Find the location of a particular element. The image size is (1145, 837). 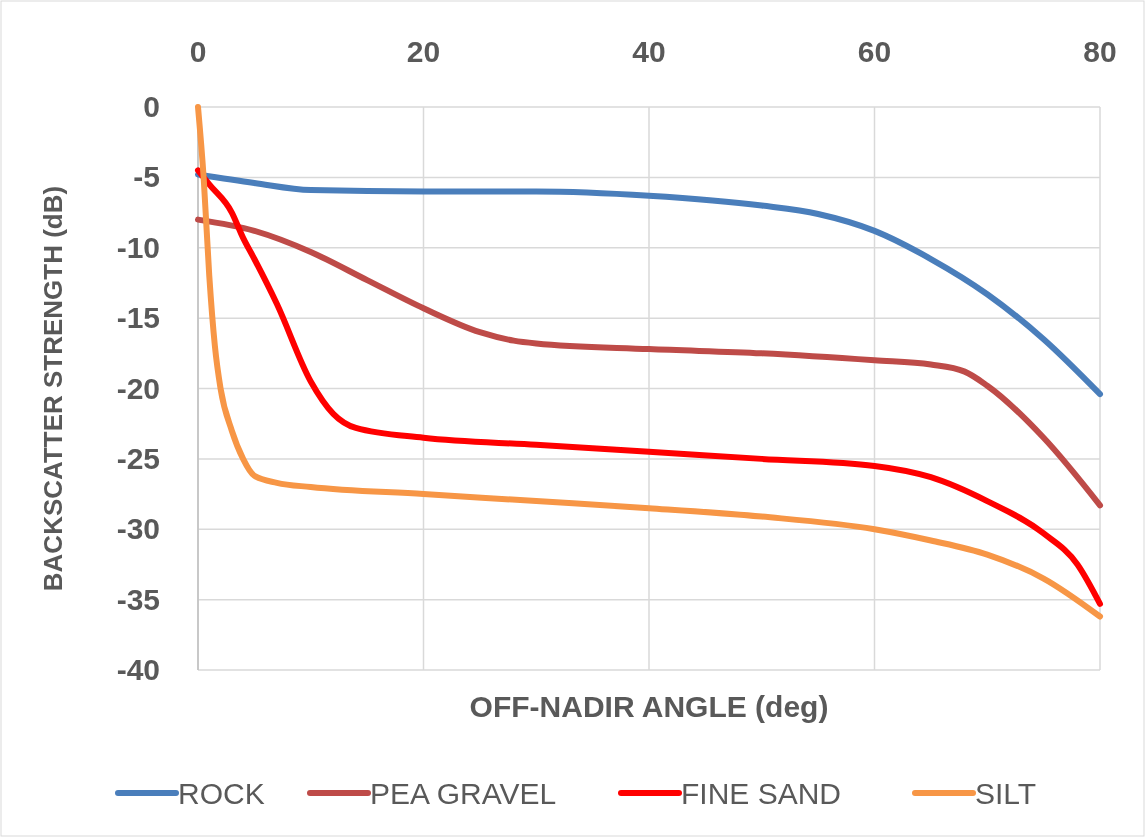

legend-label: SILT is located at coordinates (1006, 793).